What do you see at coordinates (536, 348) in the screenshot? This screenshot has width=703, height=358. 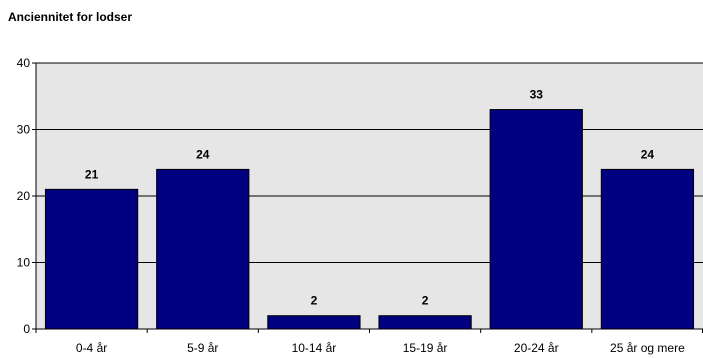 I see `x-tick-label: 20-24 år` at bounding box center [536, 348].